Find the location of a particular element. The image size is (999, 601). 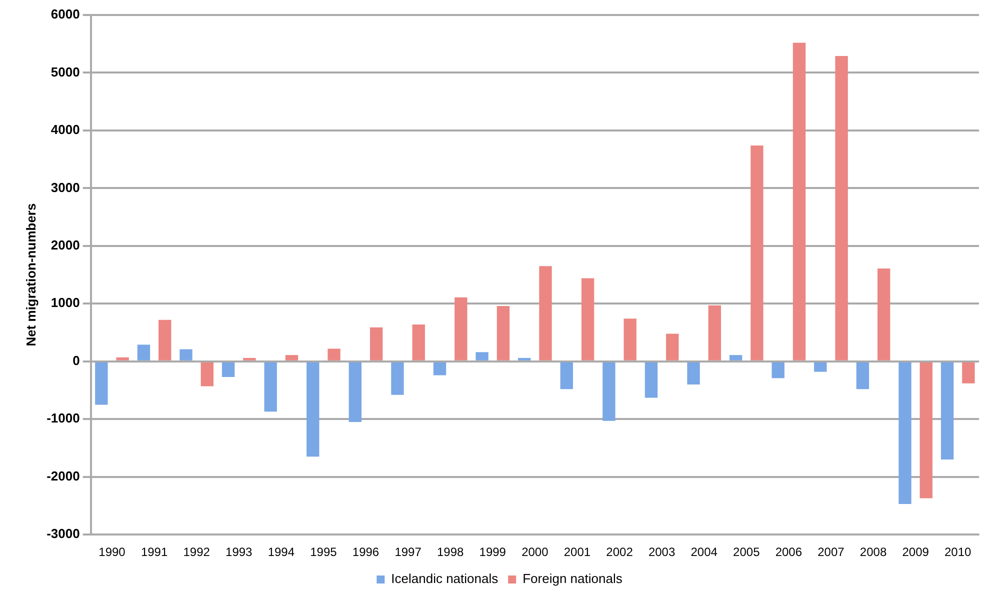

y-tick-label: 5000 is located at coordinates (65, 72).